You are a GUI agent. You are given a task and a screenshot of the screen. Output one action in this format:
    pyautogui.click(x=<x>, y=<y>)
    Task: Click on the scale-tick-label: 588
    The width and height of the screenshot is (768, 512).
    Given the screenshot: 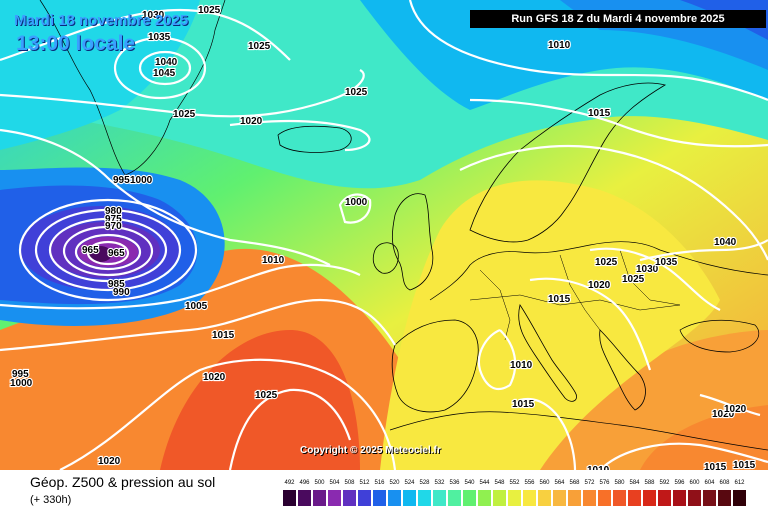 What is the action you would take?
    pyautogui.click(x=649, y=483)
    